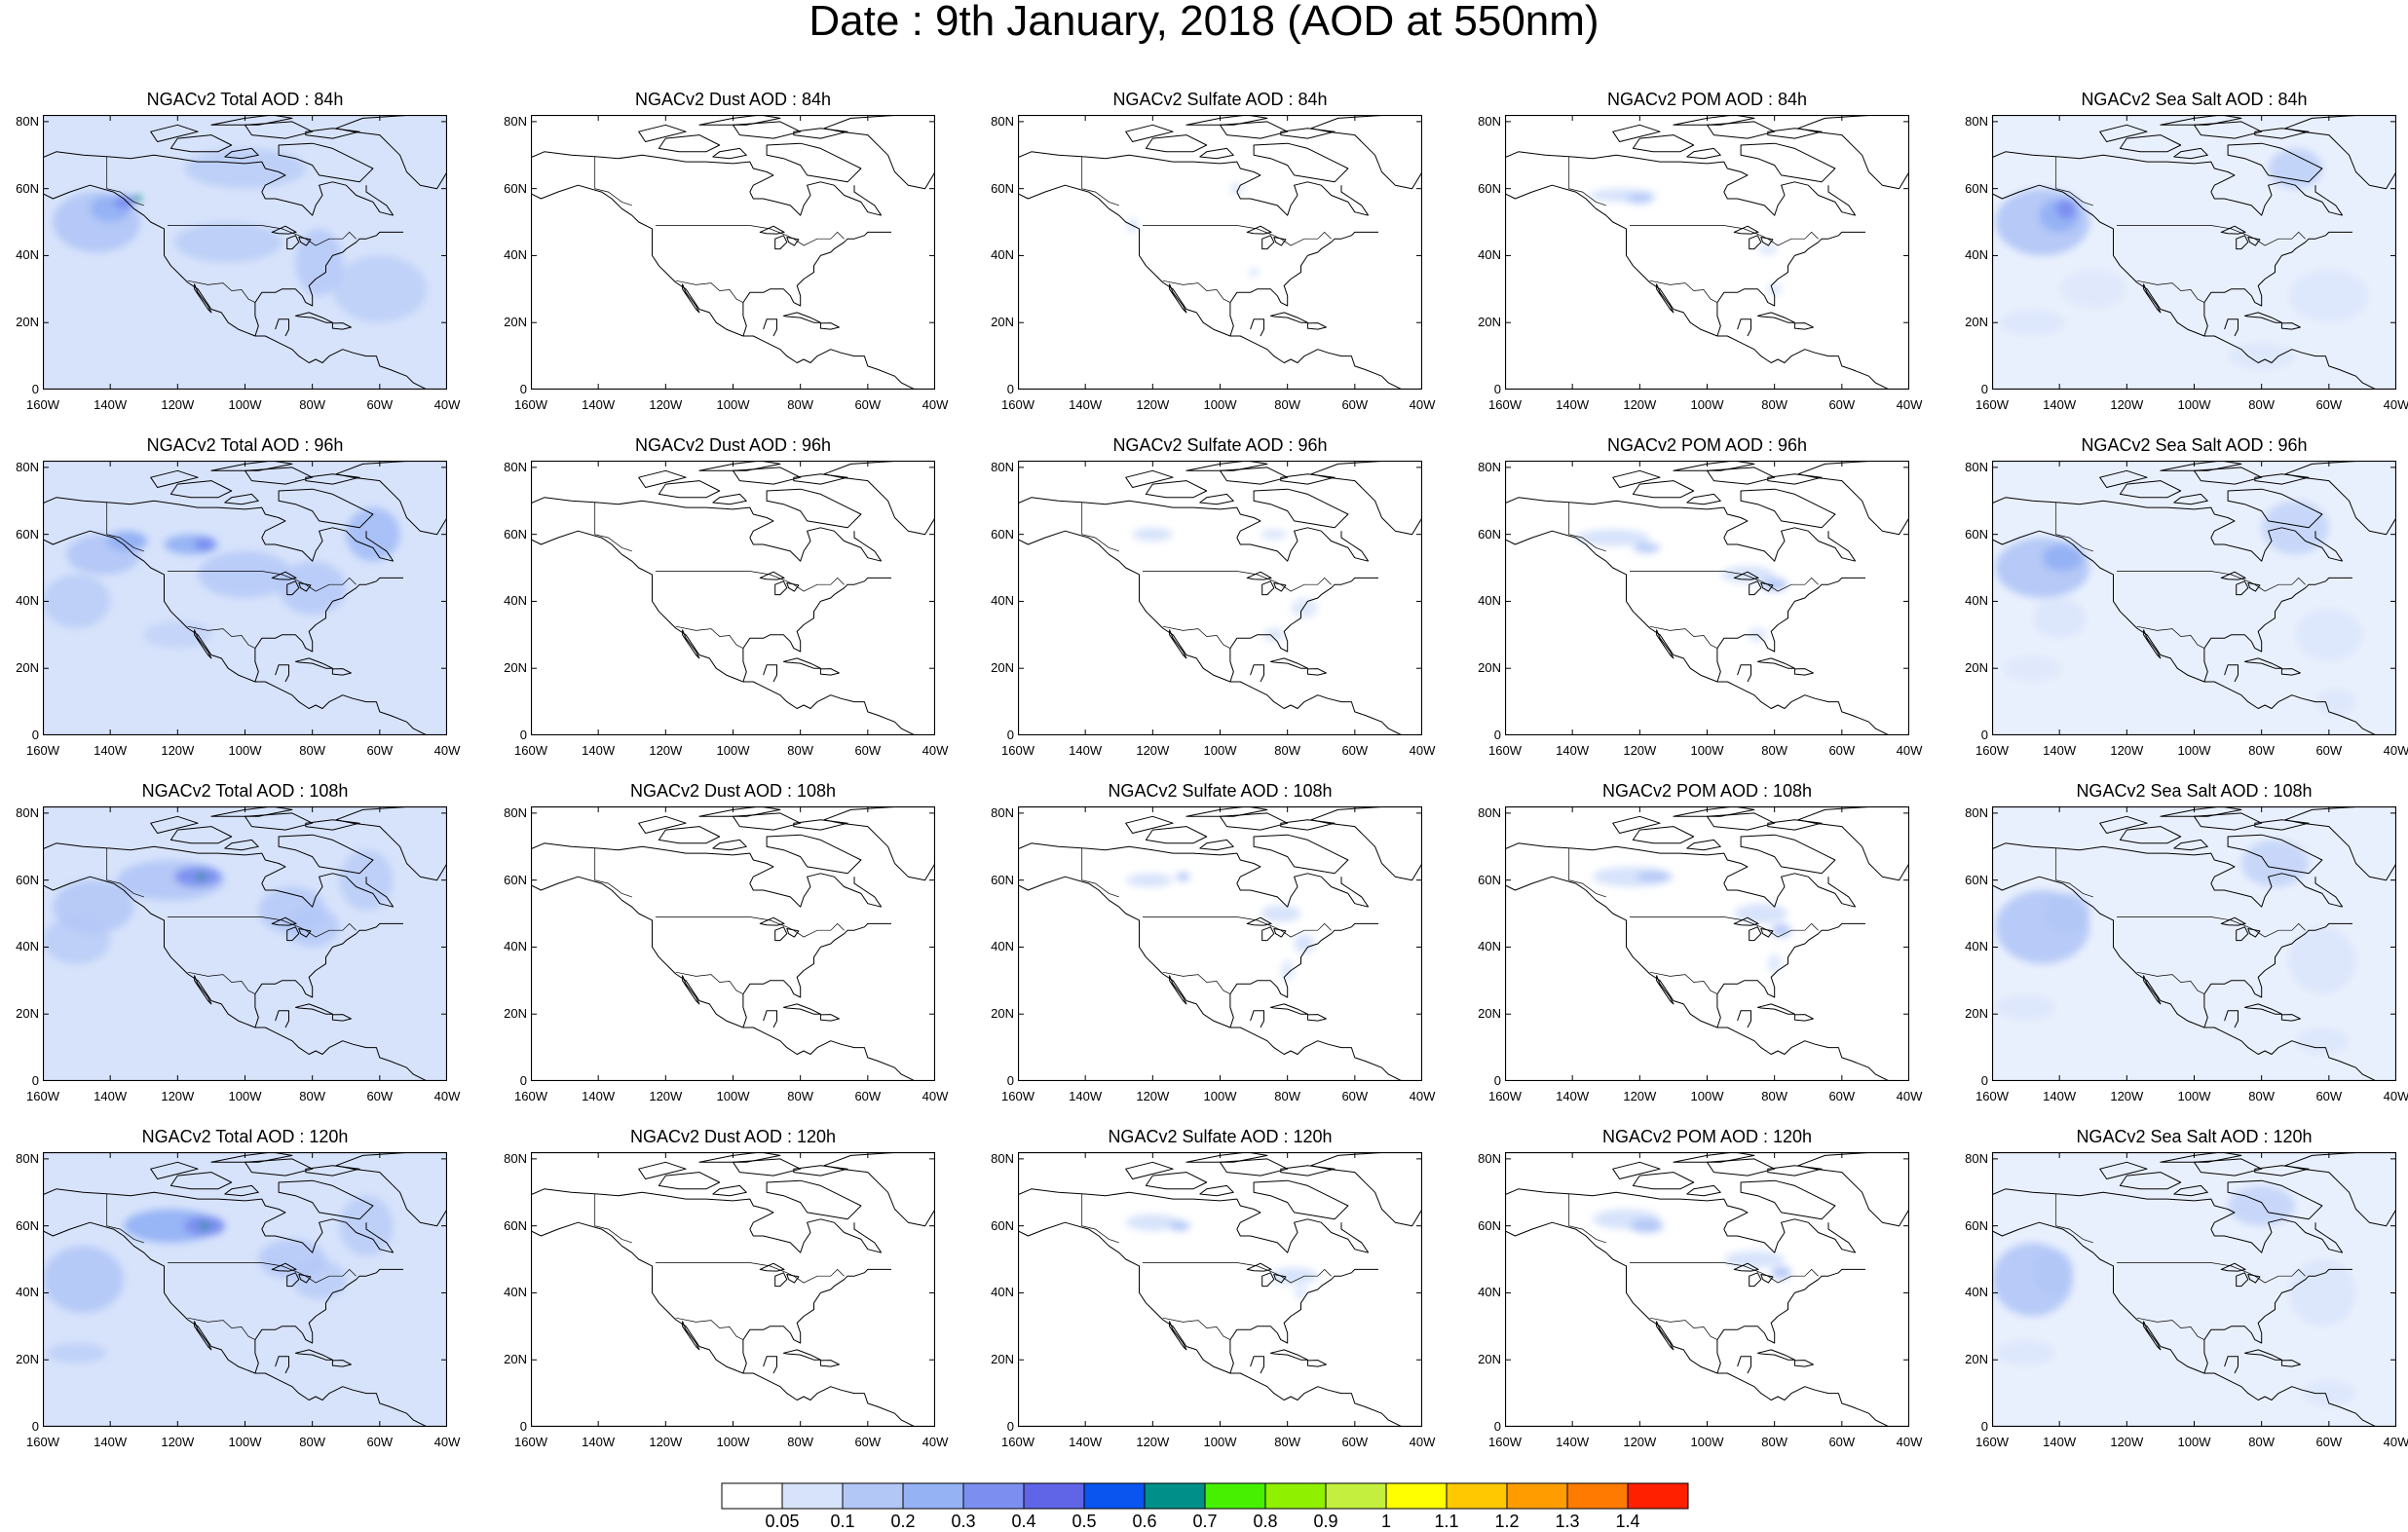  What do you see at coordinates (1220, 791) in the screenshot?
I see `panel-title: NGACv2 Sulfate AOD : 108h` at bounding box center [1220, 791].